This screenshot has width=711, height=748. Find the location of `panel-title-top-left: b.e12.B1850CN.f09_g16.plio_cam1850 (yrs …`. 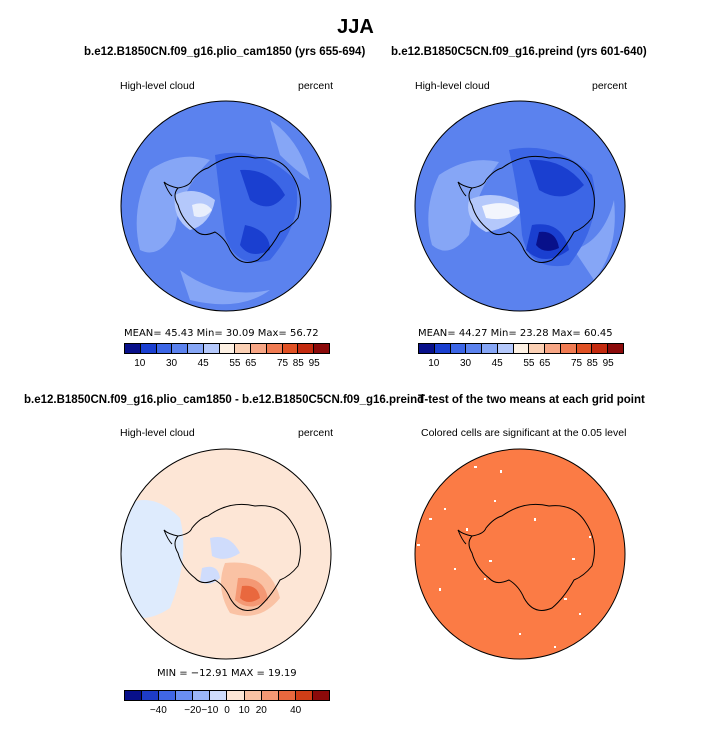

panel-title-top-left: b.e12.B1850CN.f09_g16.plio_cam1850 (yrs … is located at coordinates (225, 52).